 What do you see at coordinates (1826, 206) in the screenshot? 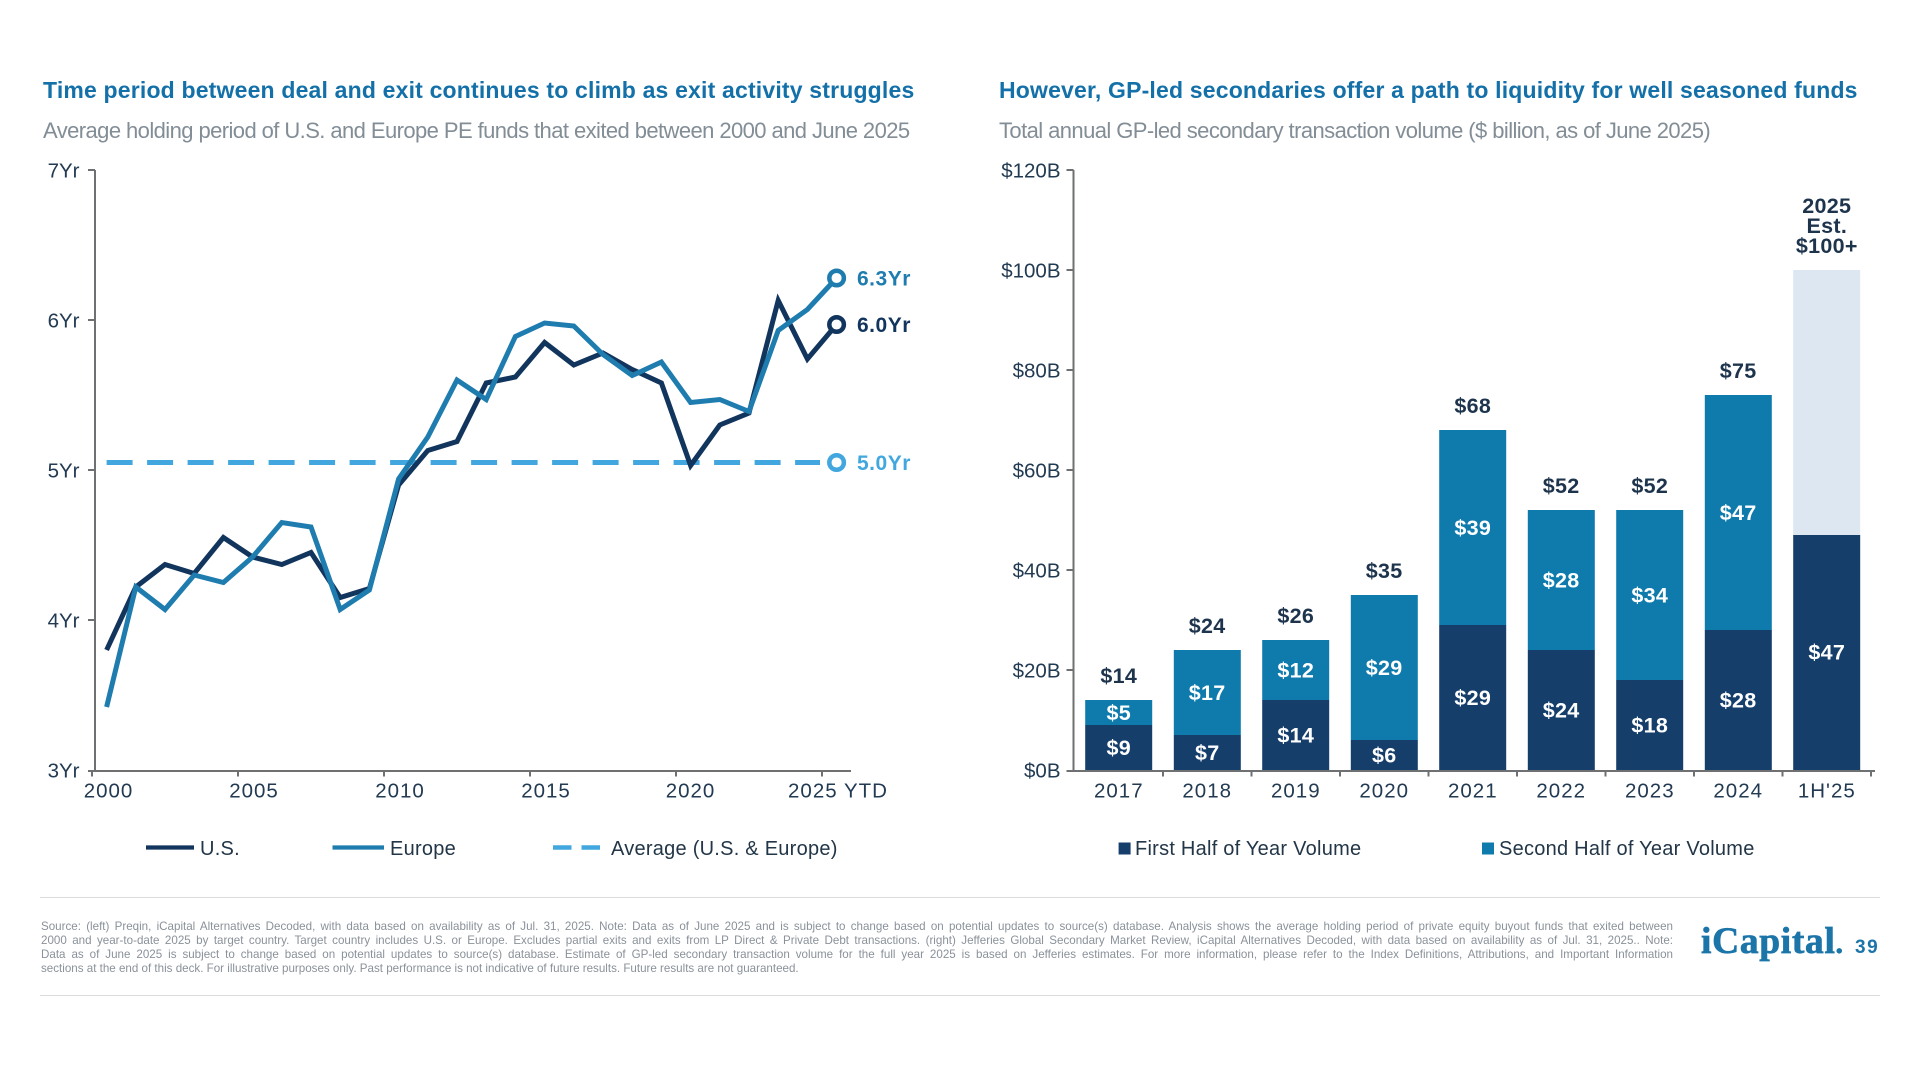
I see `svg-text: 2025` at bounding box center [1826, 206].